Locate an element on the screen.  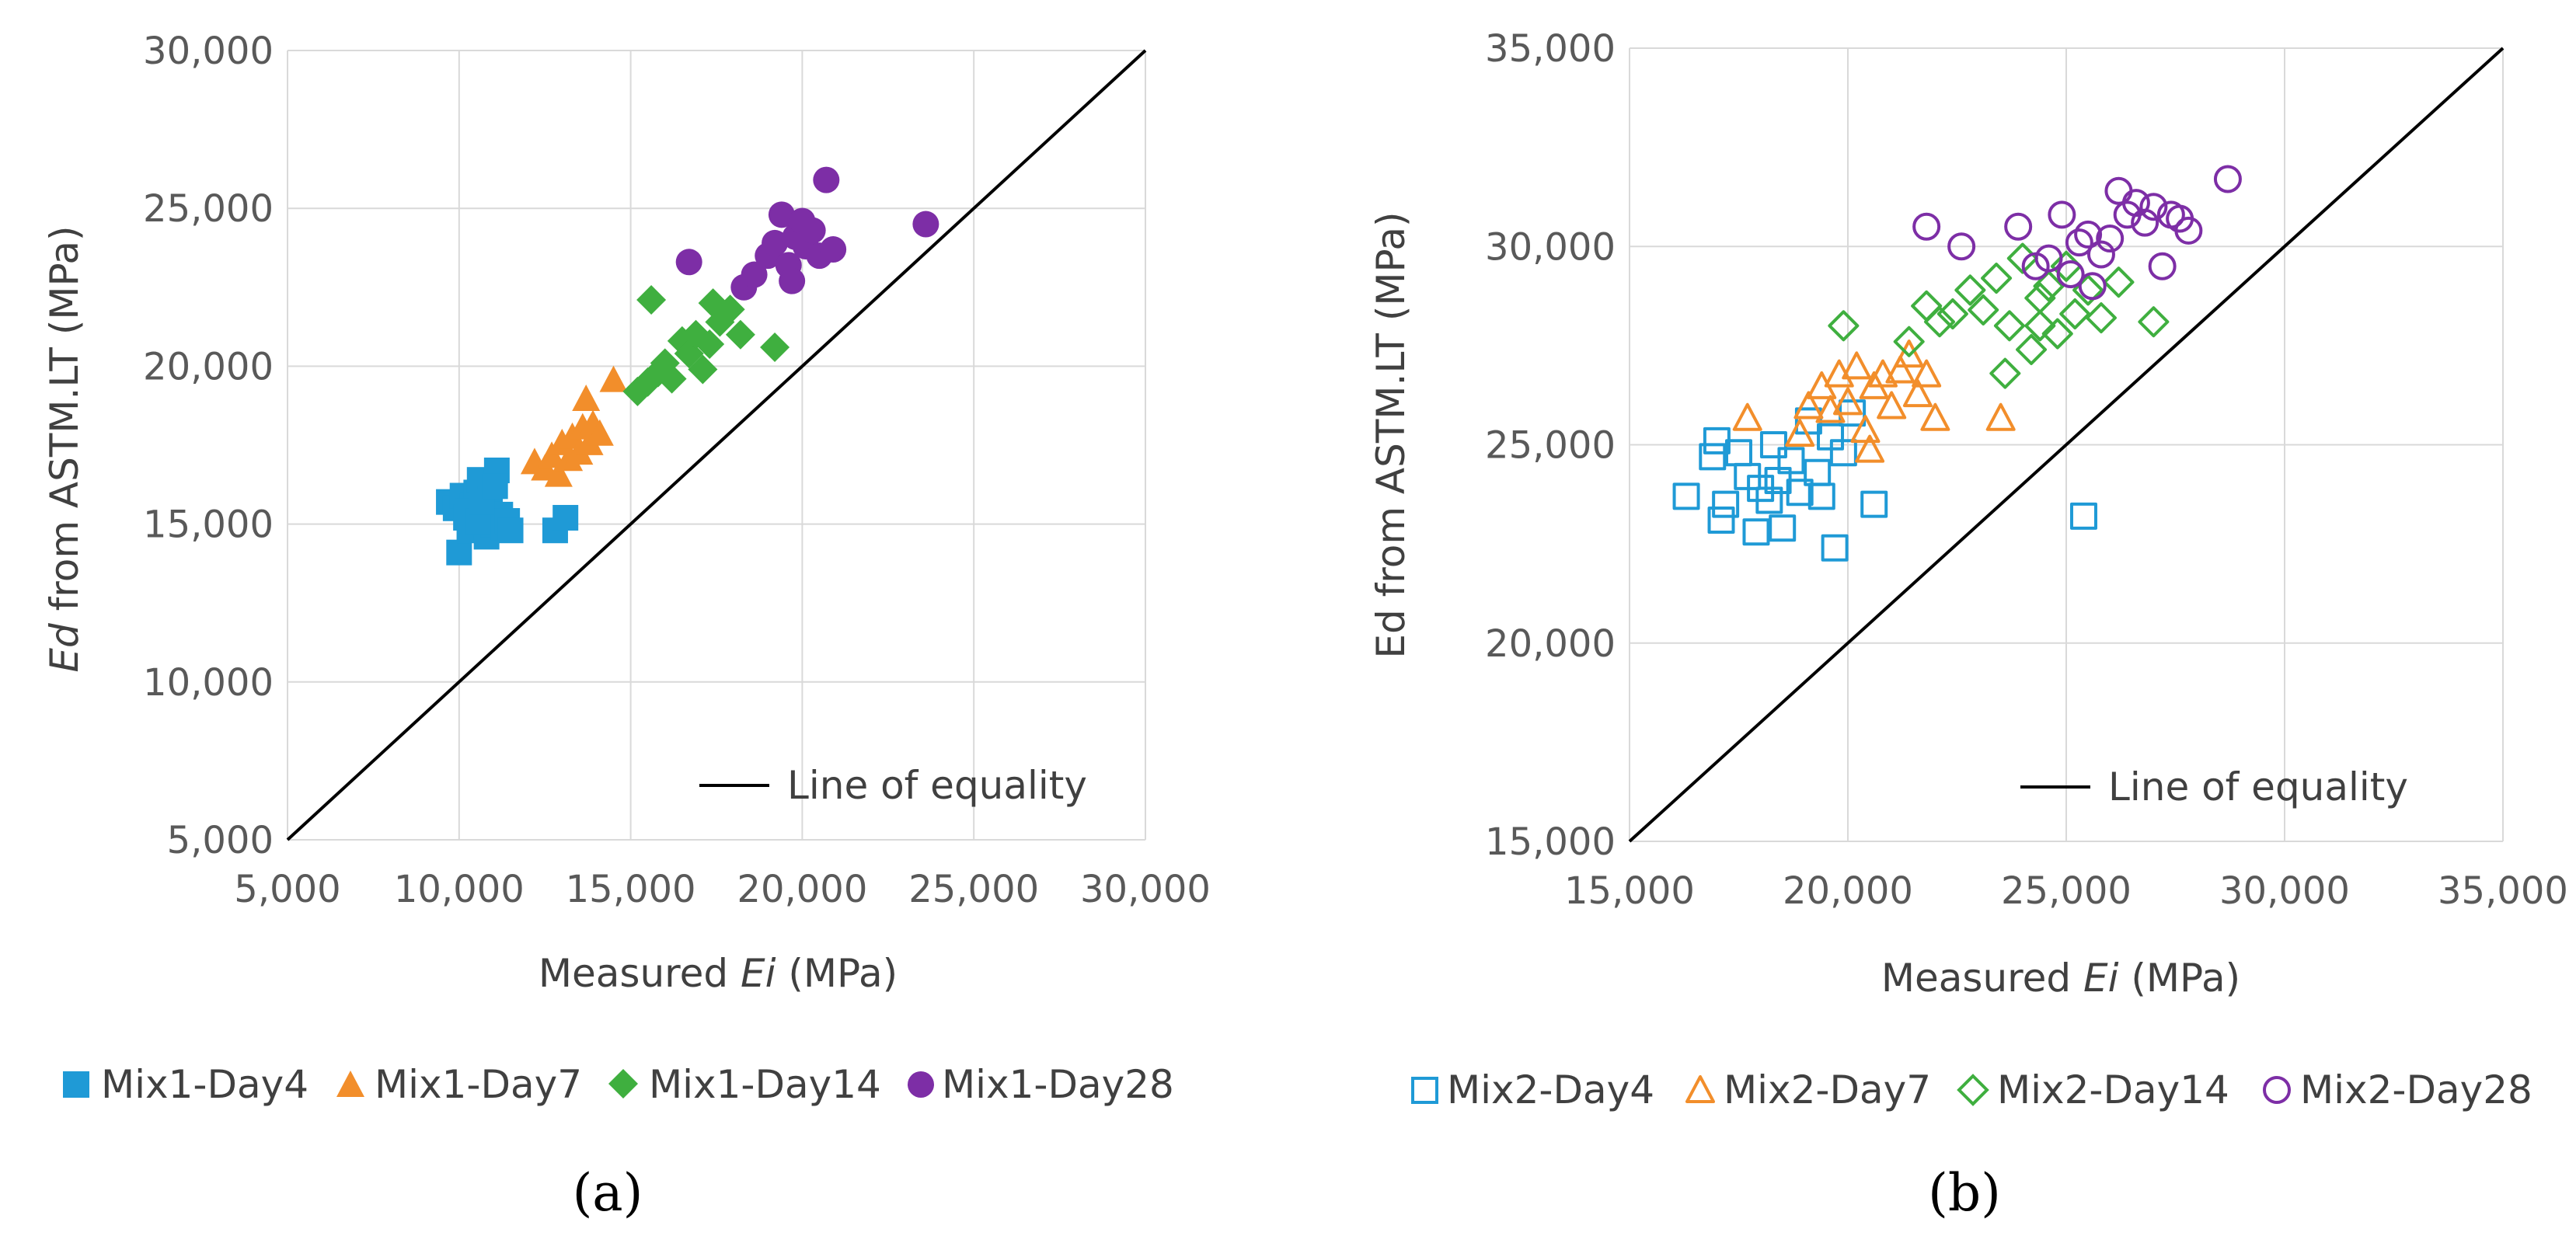
chart-b-series-mix2-day14 is located at coordinates (1999, 315).